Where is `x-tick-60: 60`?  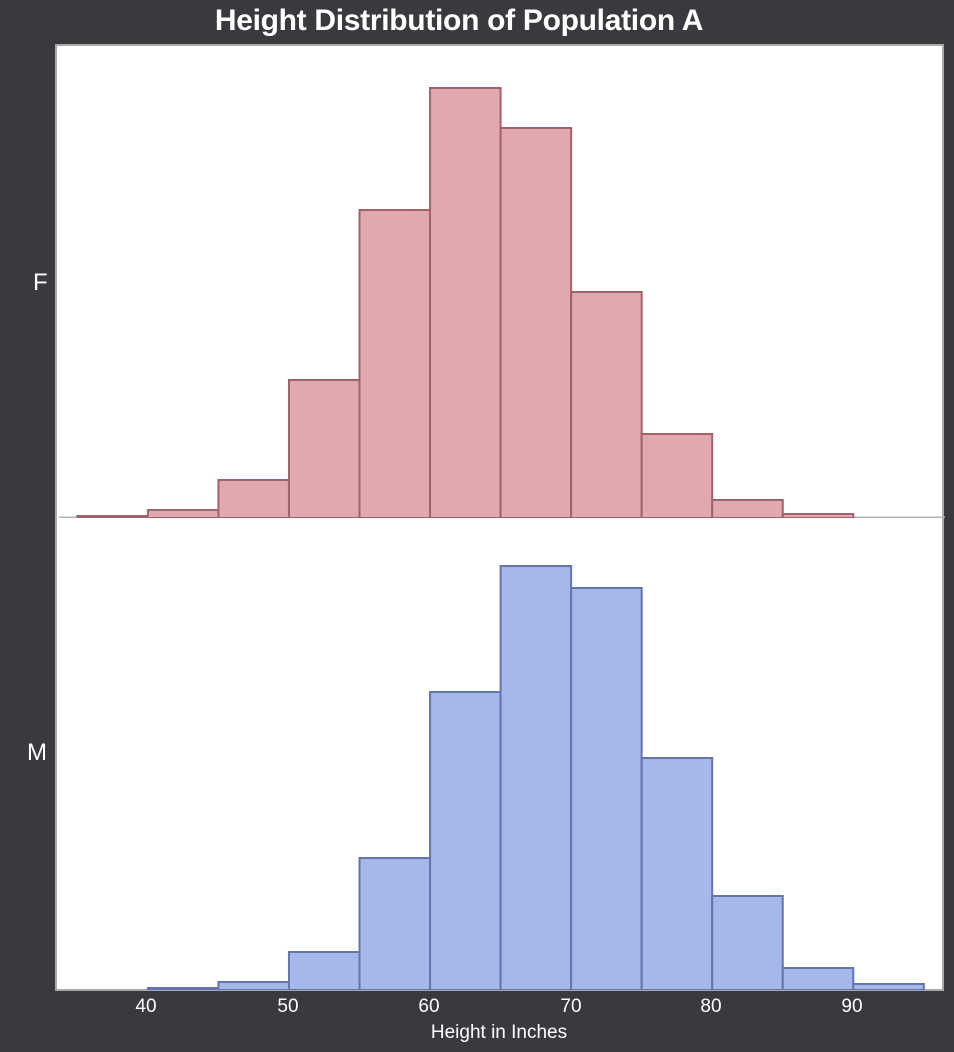
x-tick-60: 60 is located at coordinates (429, 1006).